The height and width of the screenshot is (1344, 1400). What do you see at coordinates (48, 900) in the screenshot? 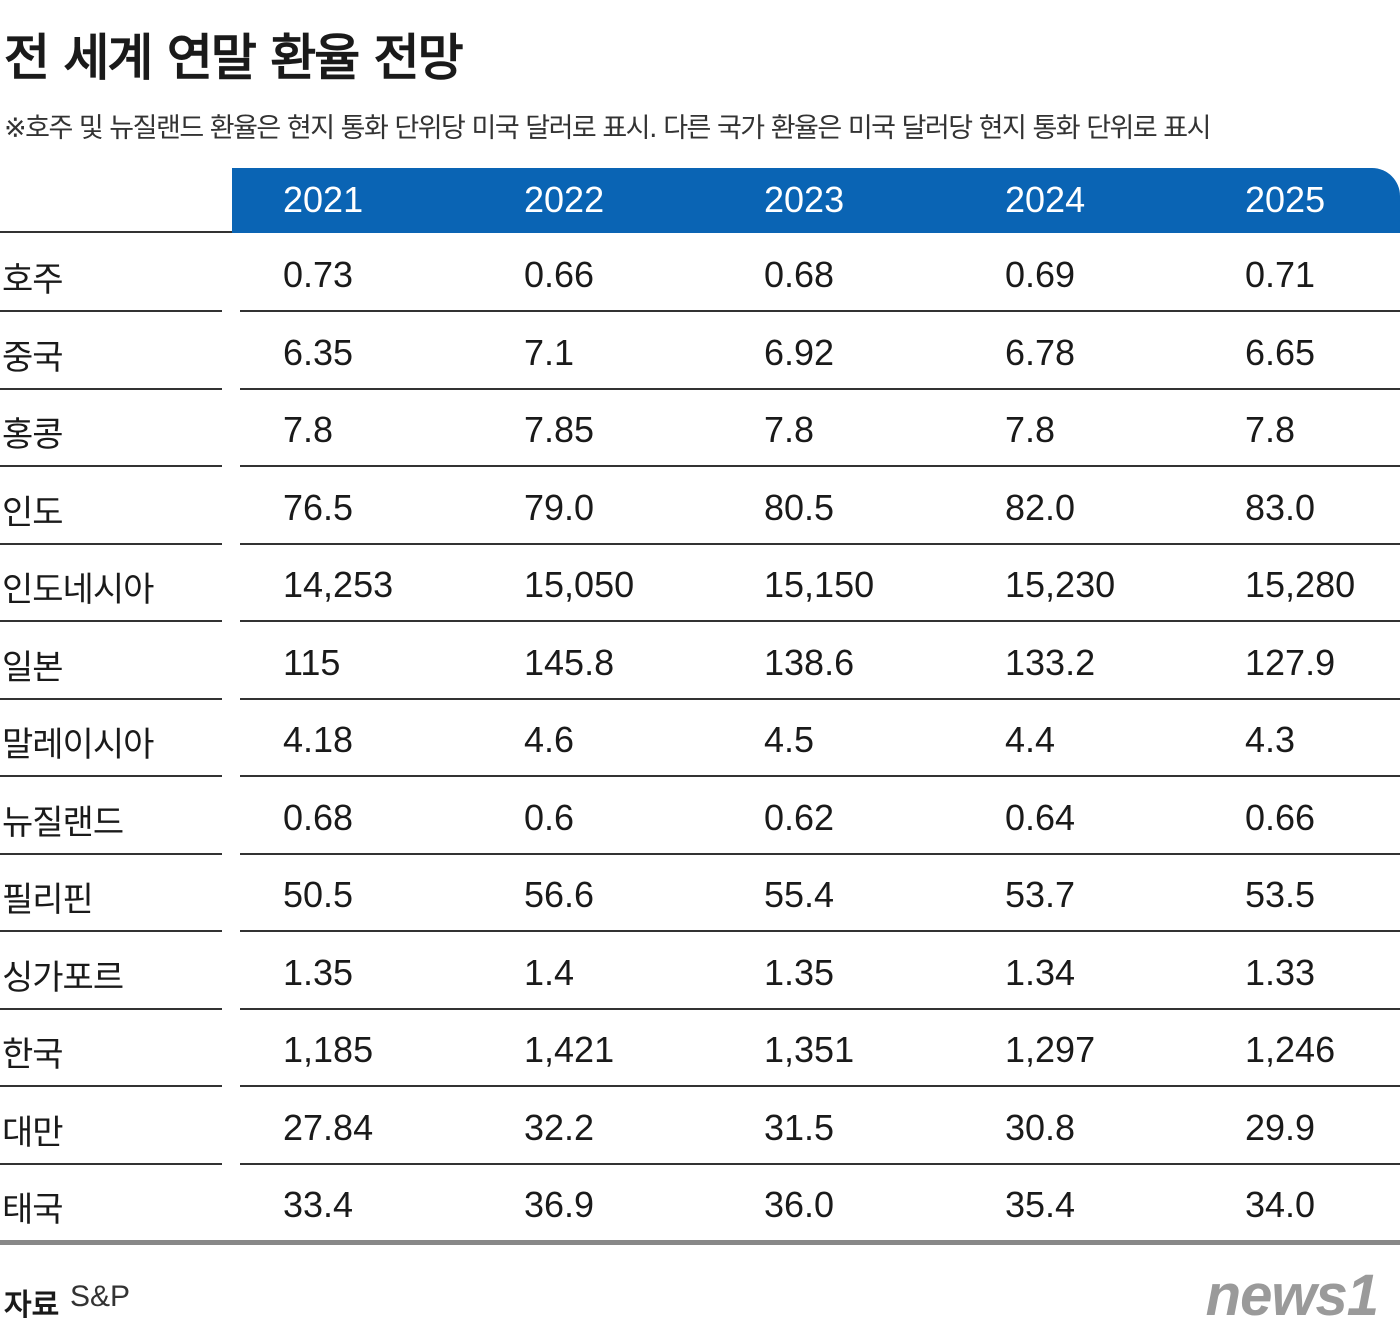
I see `row-label: 필리핀` at bounding box center [48, 900].